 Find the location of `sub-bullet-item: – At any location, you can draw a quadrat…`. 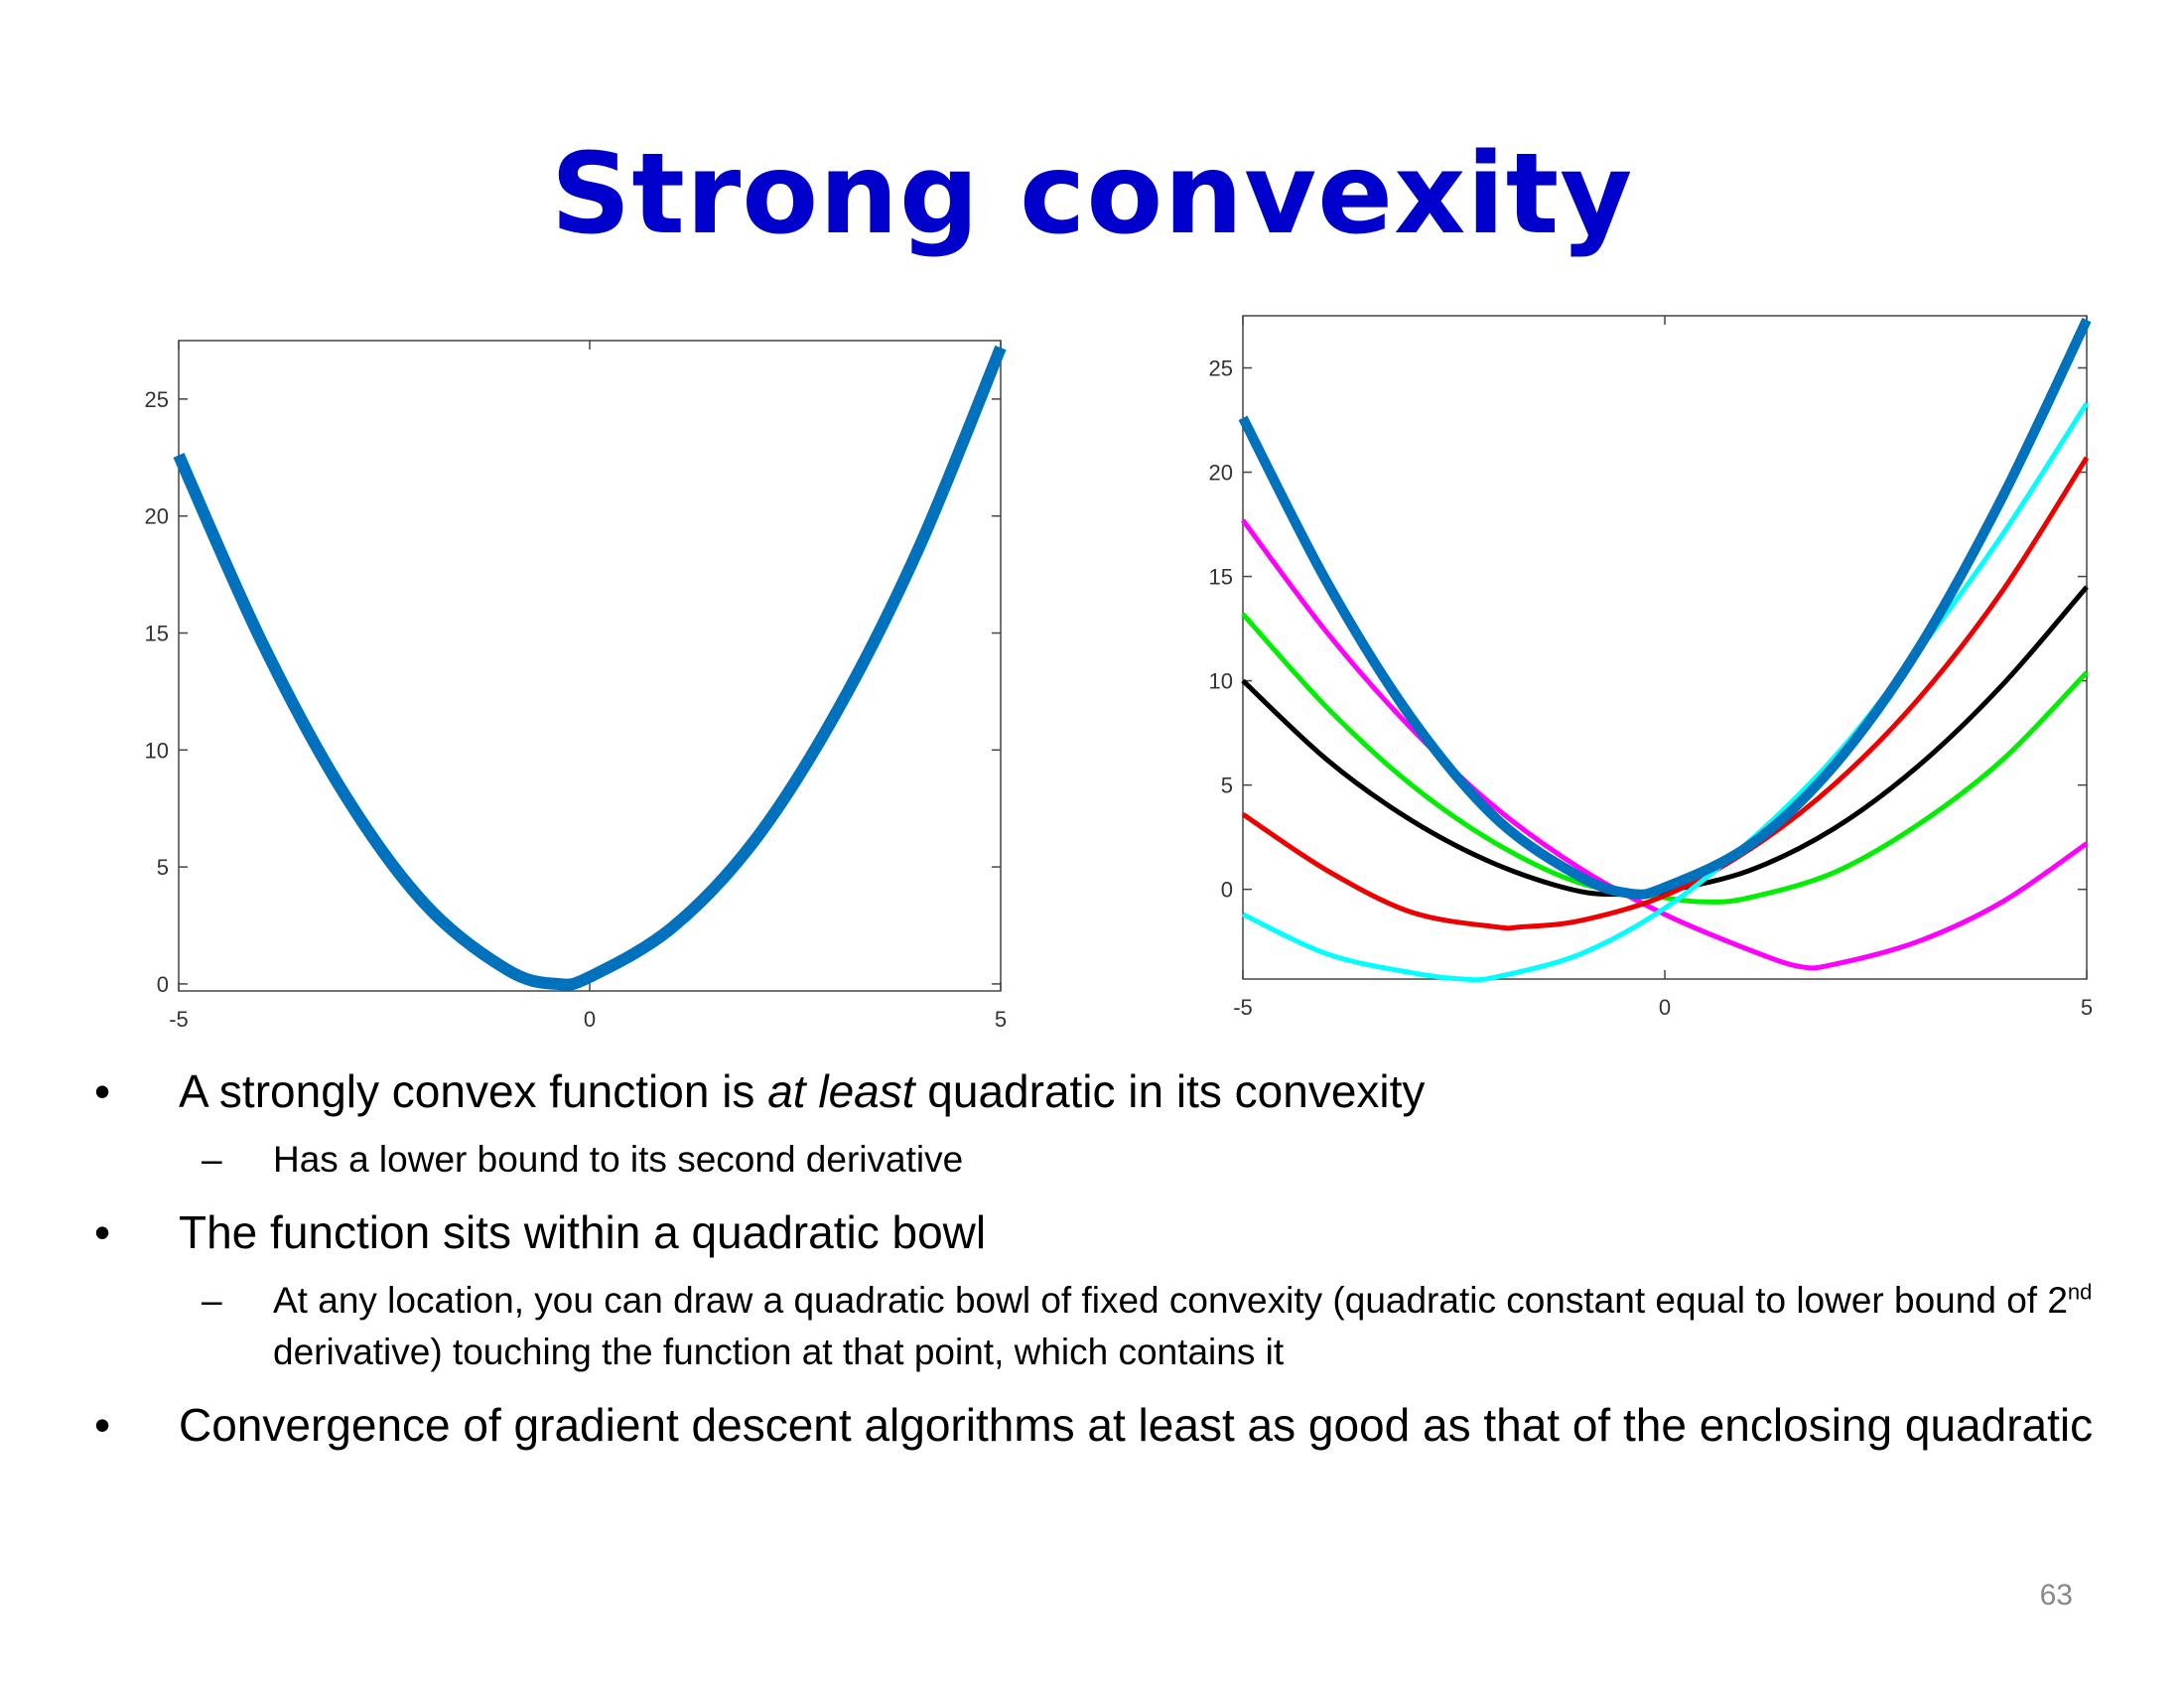

sub-bullet-item: – At any location, you can draw a quadrat… is located at coordinates (1097, 1326).